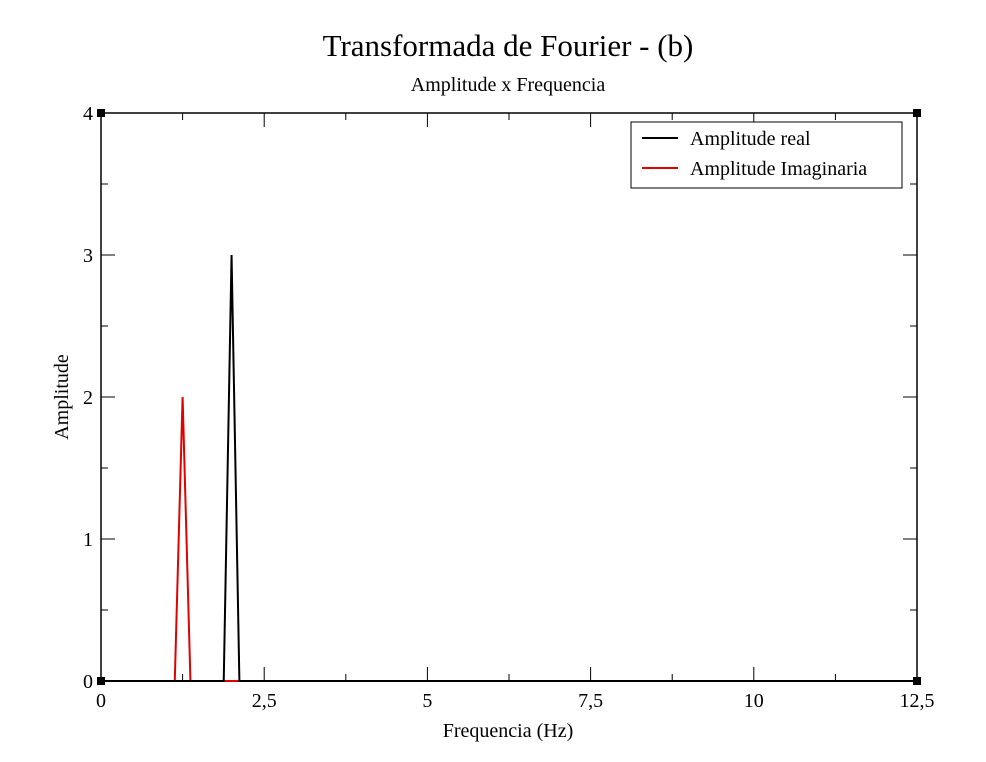 This screenshot has width=986, height=762. What do you see at coordinates (88, 540) in the screenshot?
I see `y-tick-label: 1` at bounding box center [88, 540].